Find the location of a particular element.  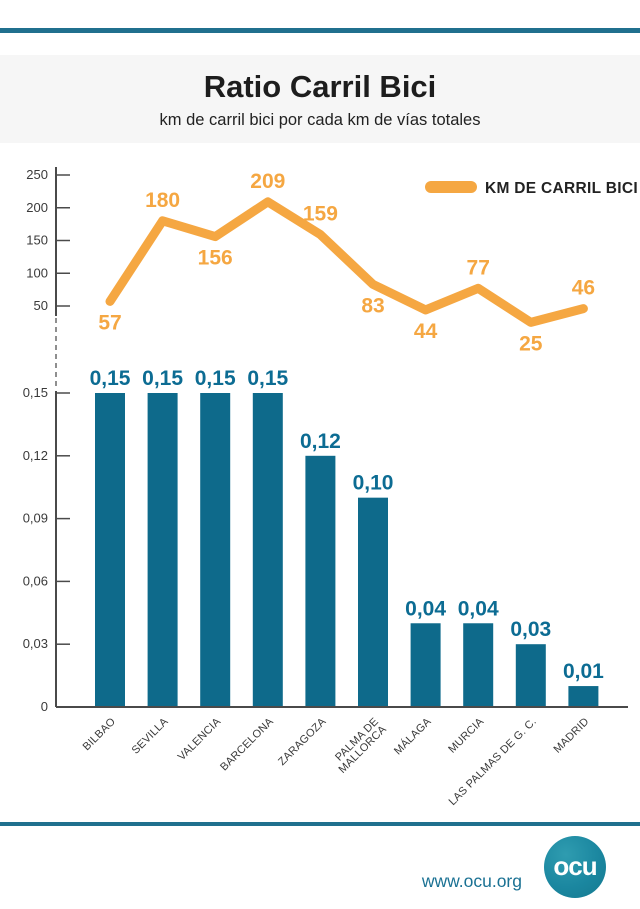

x-axis-label: BARCELONA is located at coordinates (247, 744).